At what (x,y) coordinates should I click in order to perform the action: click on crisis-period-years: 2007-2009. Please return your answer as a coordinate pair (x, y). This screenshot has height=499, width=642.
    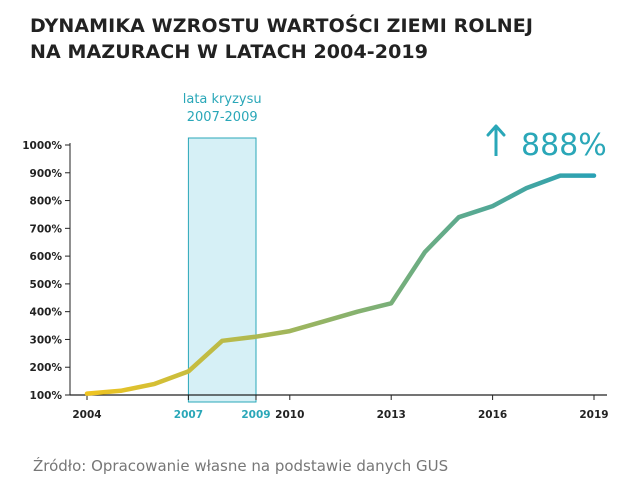
    Looking at the image, I should click on (222, 117).